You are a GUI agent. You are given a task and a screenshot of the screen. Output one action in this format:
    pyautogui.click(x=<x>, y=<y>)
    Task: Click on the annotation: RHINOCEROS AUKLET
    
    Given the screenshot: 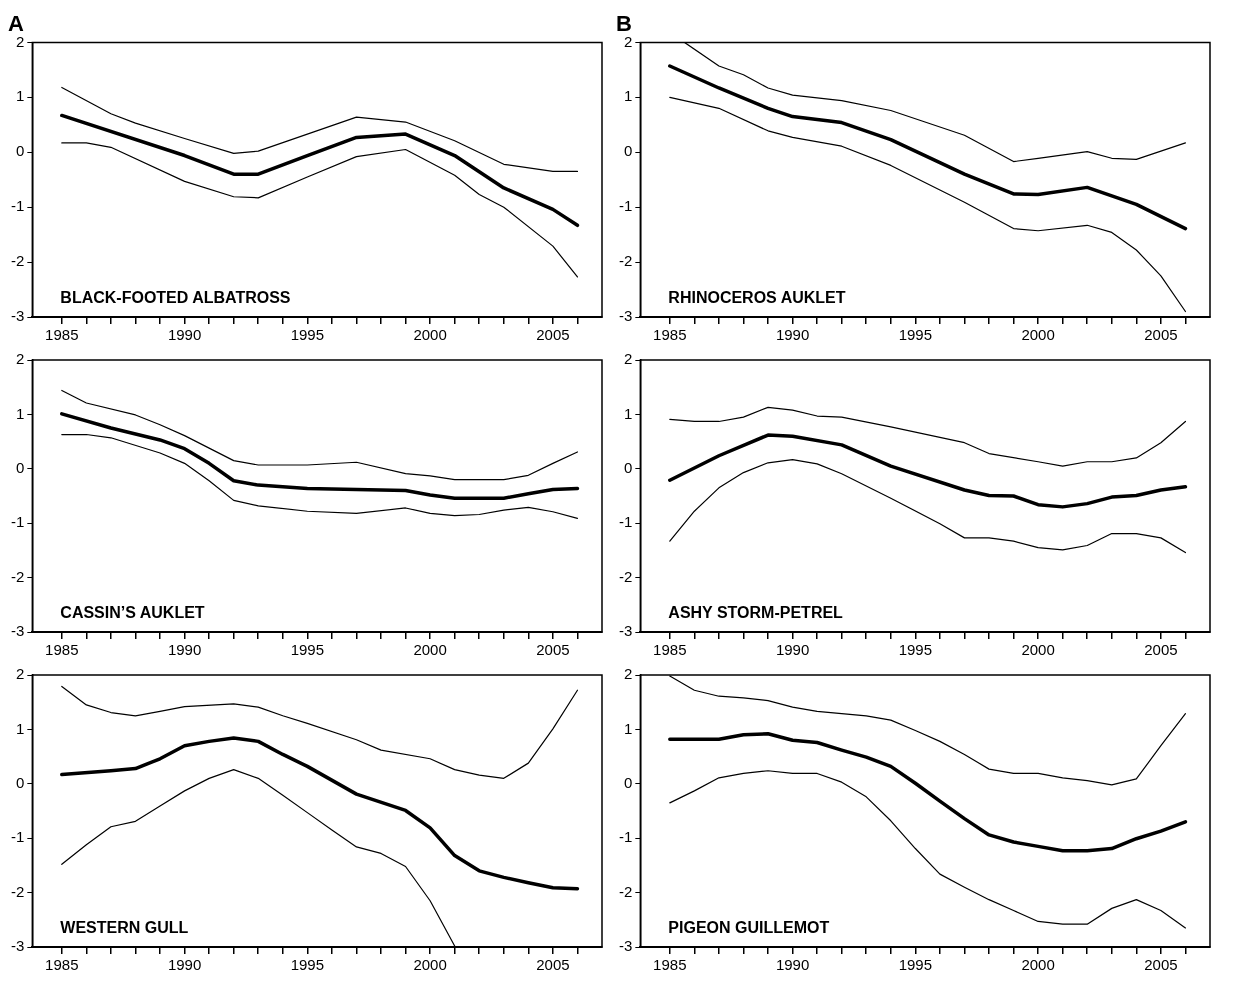 What is the action you would take?
    pyautogui.click(x=757, y=298)
    